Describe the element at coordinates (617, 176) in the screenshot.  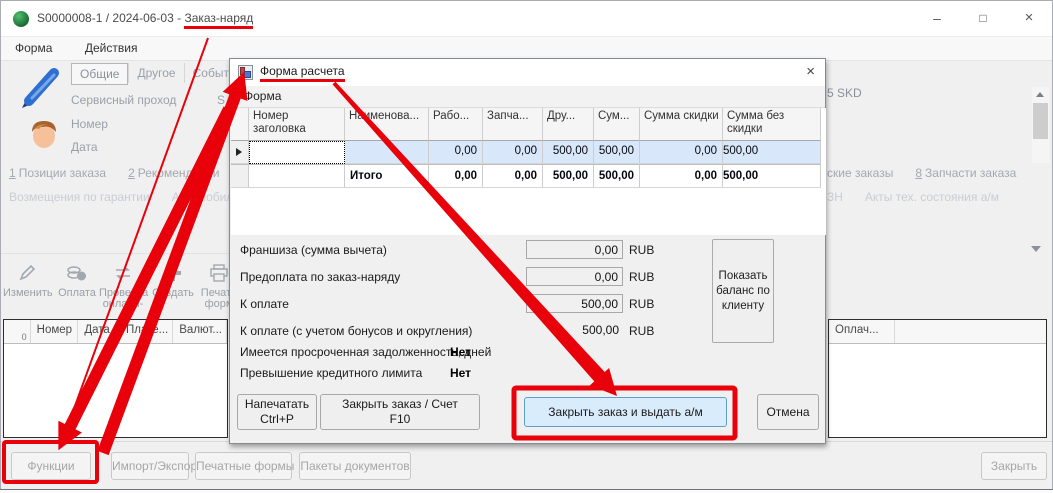
I see `total-sum: 500,00` at that location.